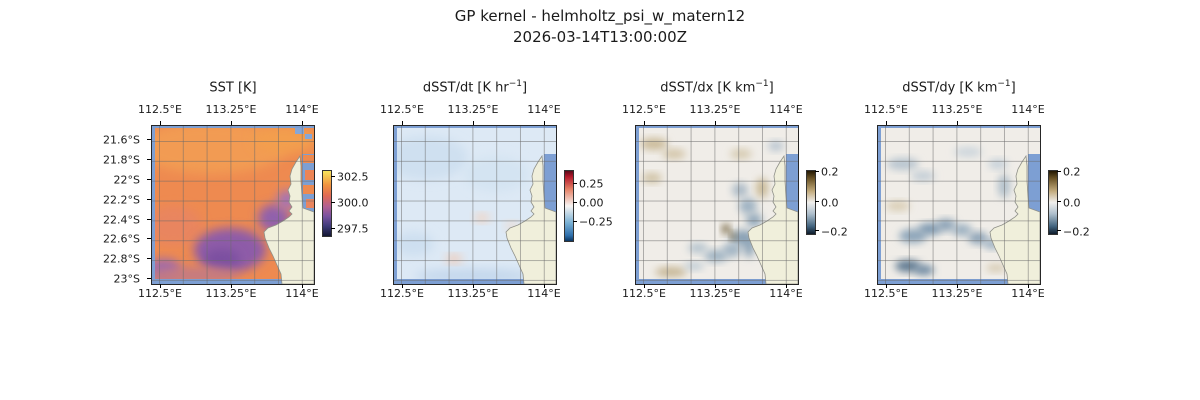 The height and width of the screenshot is (400, 1200). What do you see at coordinates (600, 37) in the screenshot?
I see `figure-title-line2: 2026-03-14T13:00:00Z` at bounding box center [600, 37].